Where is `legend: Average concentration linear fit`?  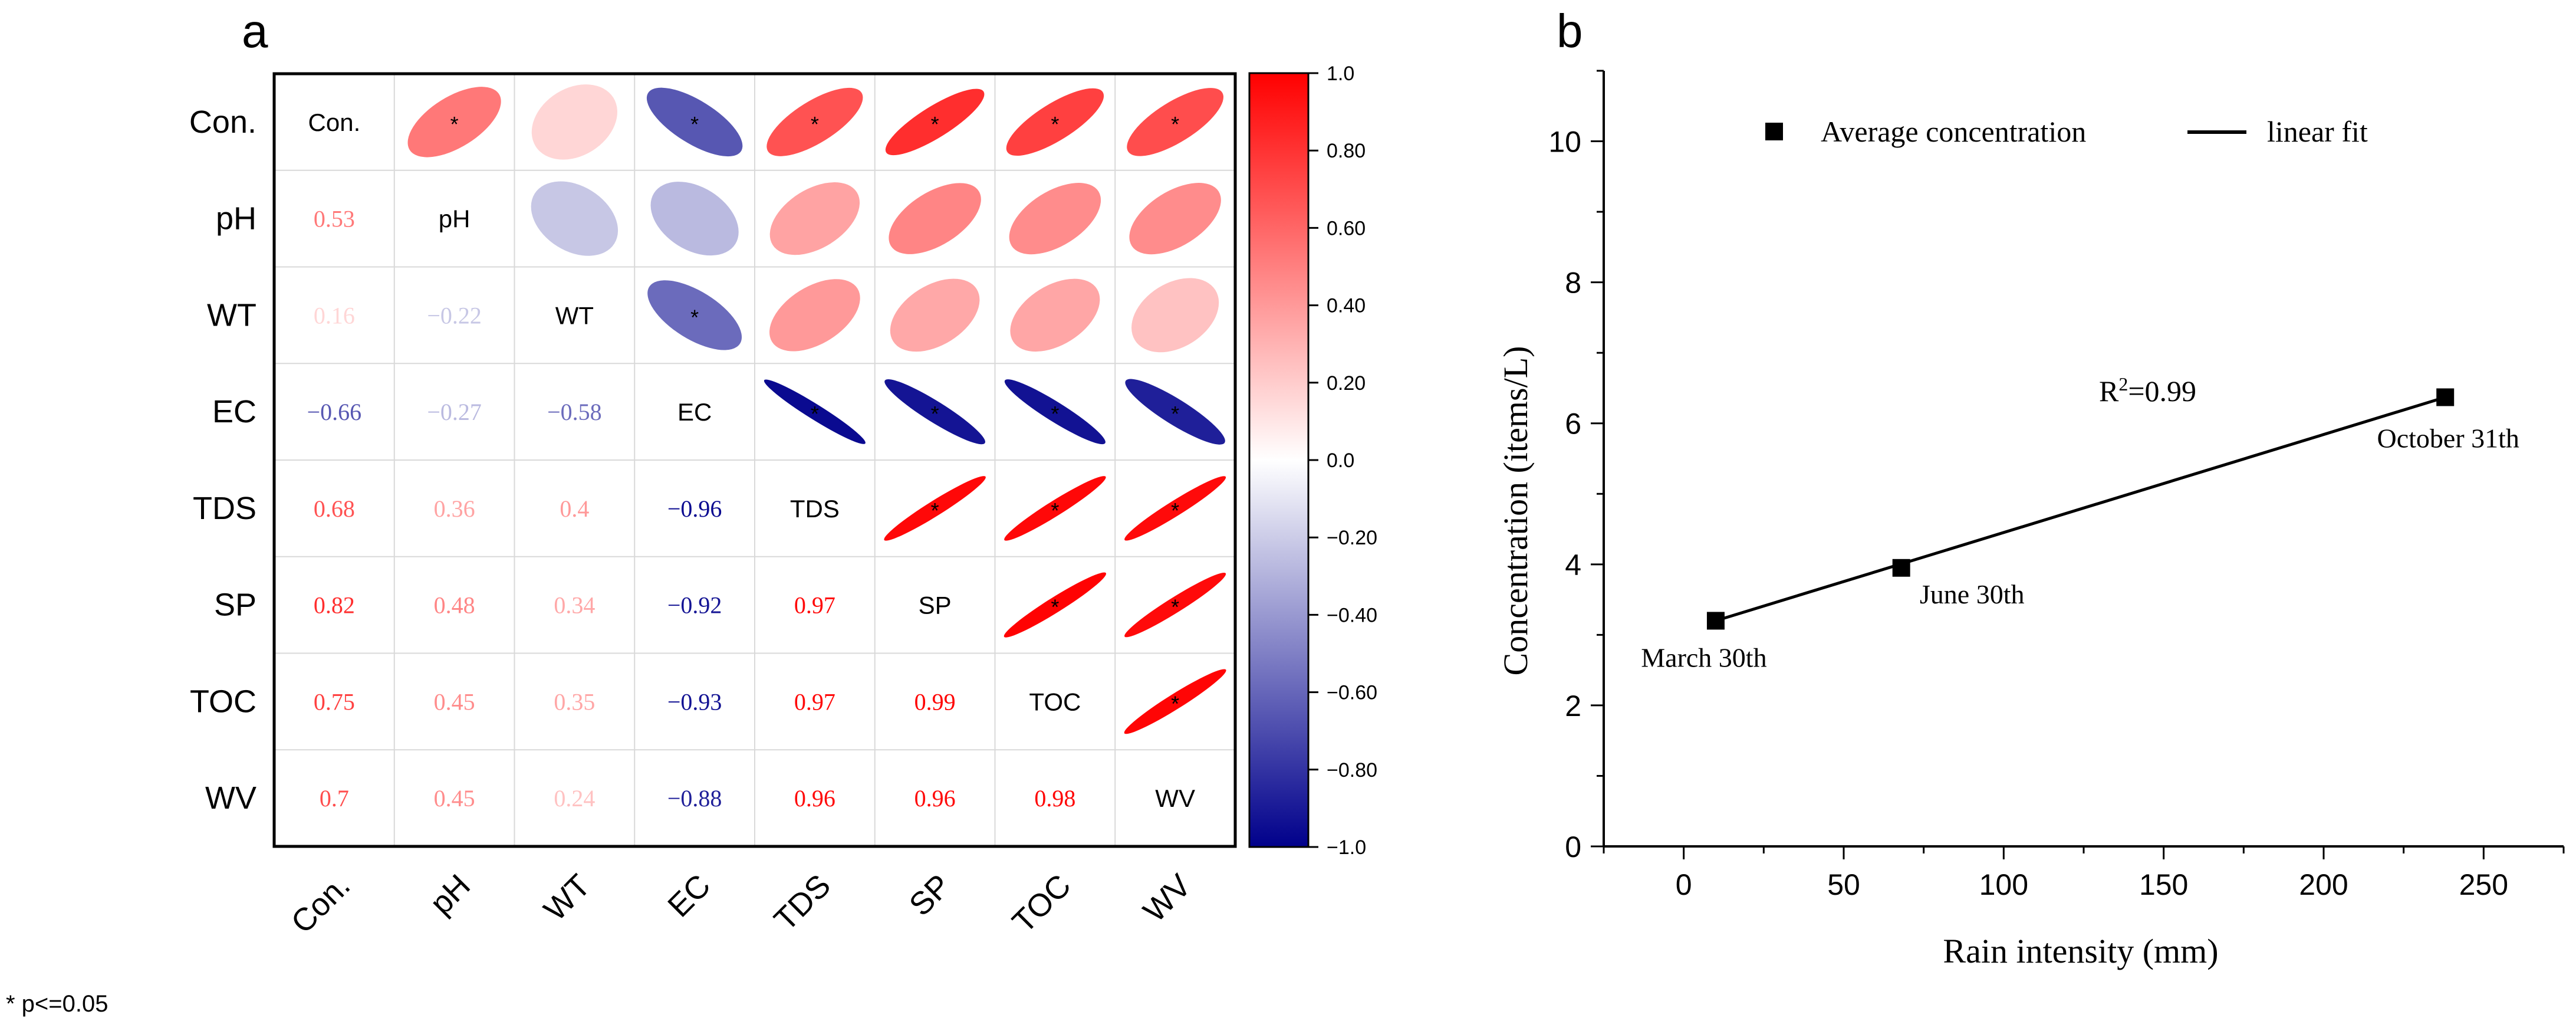 legend: Average concentration linear fit is located at coordinates (2066, 131).